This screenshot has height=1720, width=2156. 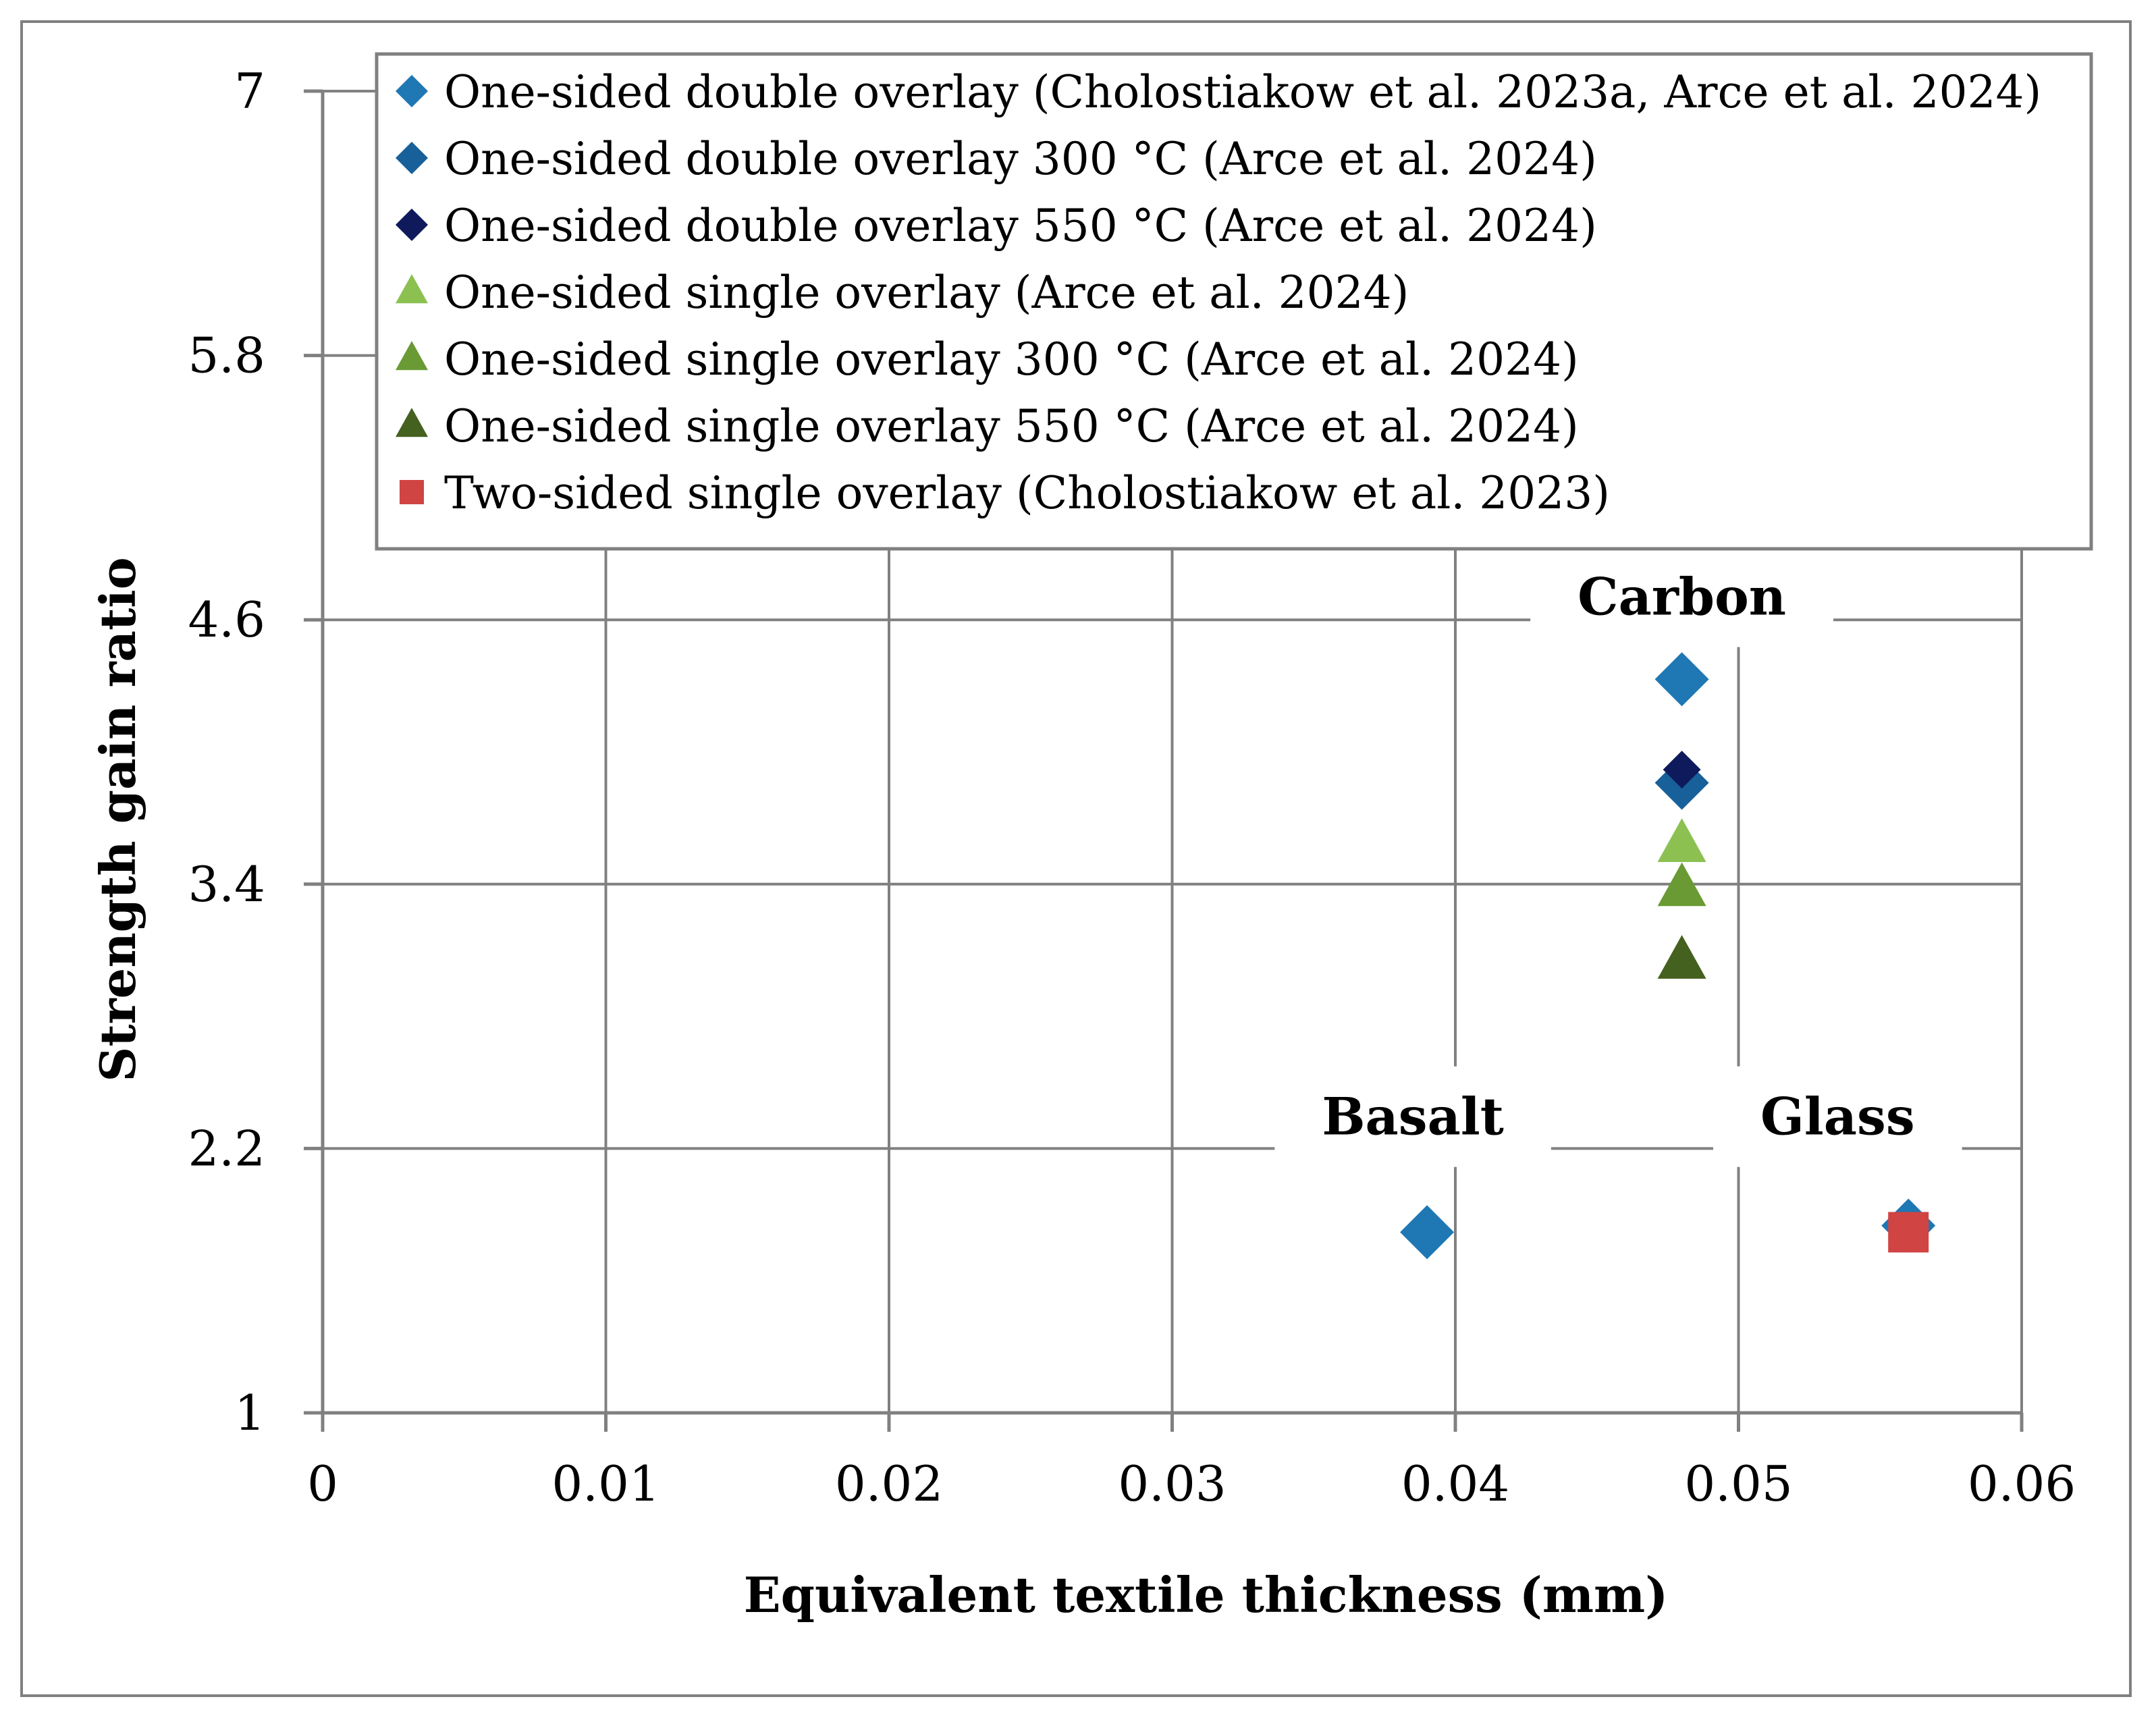 I want to click on annotation-glass: Glass, so click(x=1837, y=1117).